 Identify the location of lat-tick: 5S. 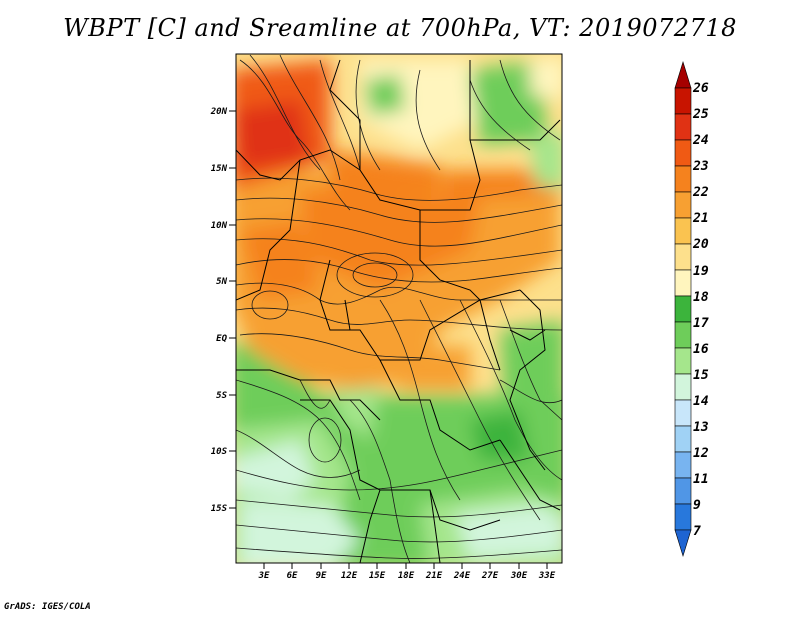
(226, 396).